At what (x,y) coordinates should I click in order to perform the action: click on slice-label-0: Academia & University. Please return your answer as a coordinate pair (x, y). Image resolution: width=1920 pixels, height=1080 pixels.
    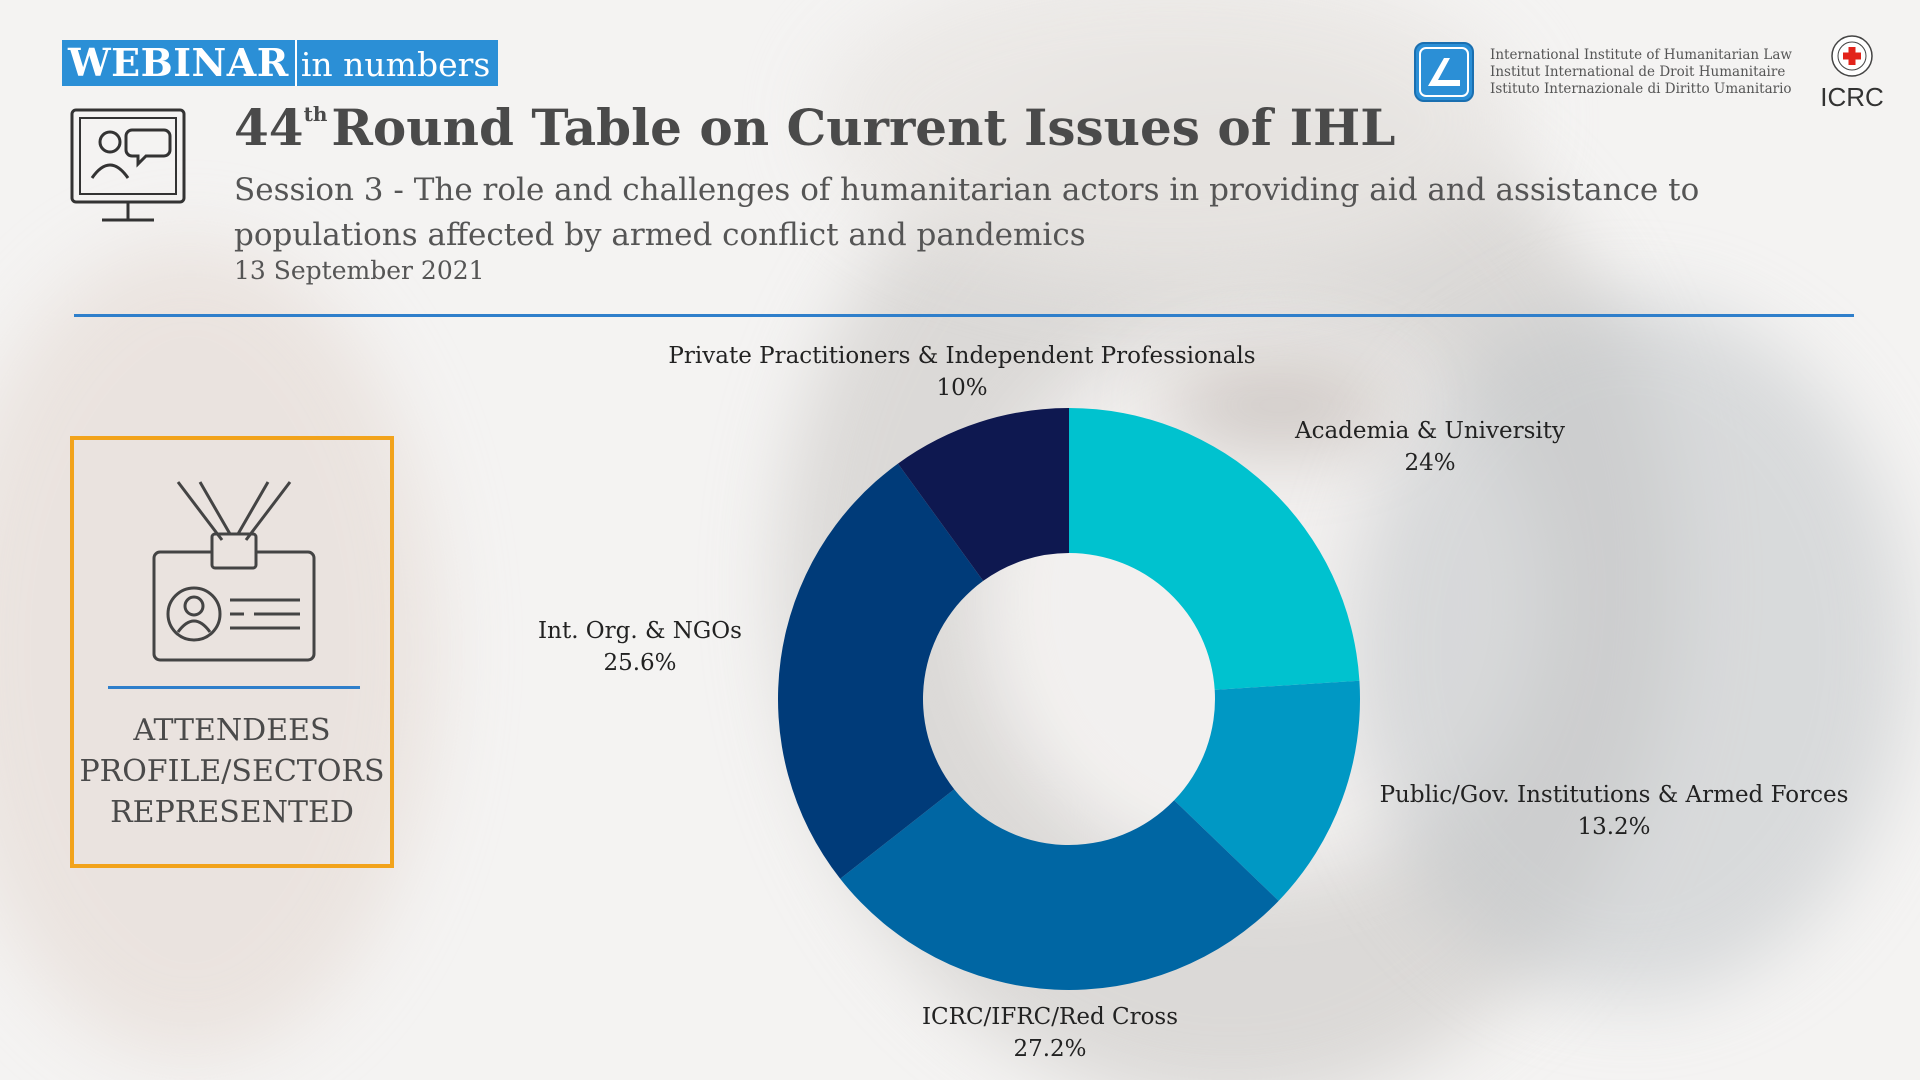
    Looking at the image, I should click on (1429, 431).